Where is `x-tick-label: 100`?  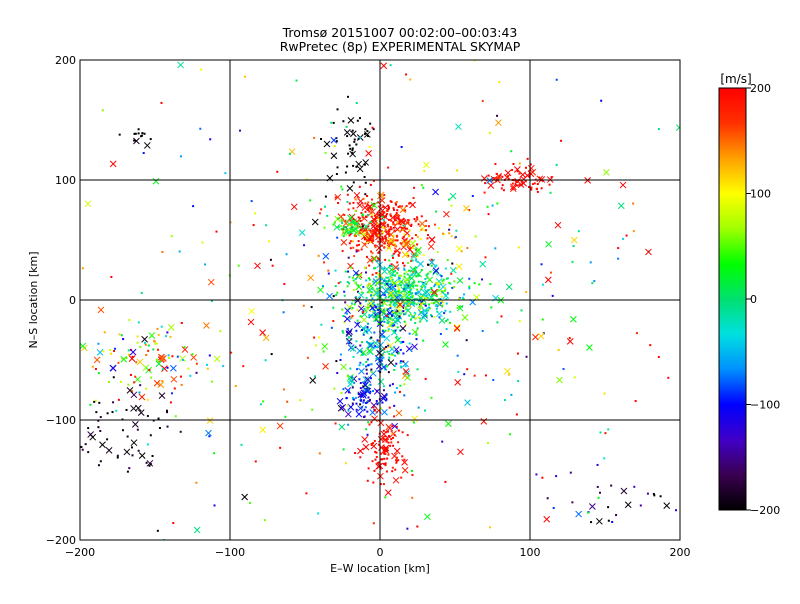
x-tick-label: 100 is located at coordinates (530, 552).